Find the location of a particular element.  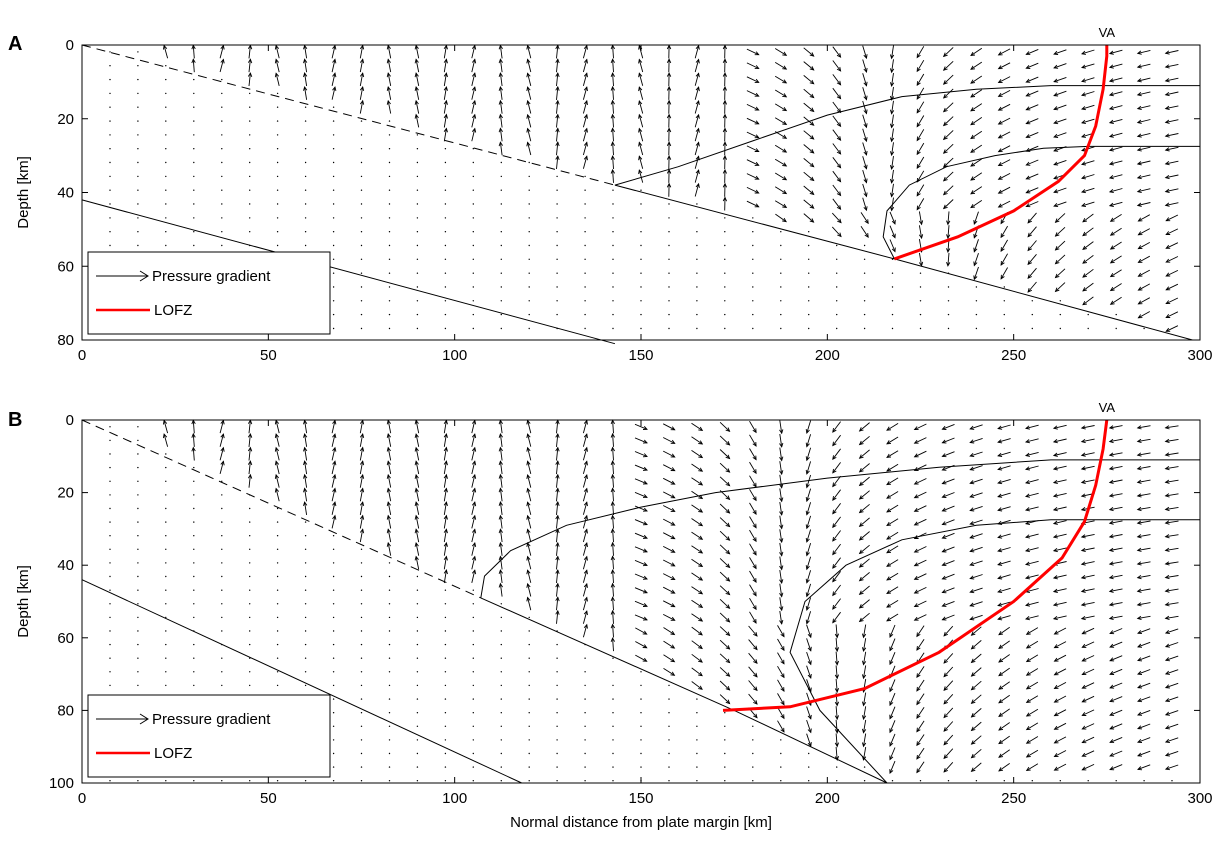

y-tick-label-a: 0 is located at coordinates (70, 45).